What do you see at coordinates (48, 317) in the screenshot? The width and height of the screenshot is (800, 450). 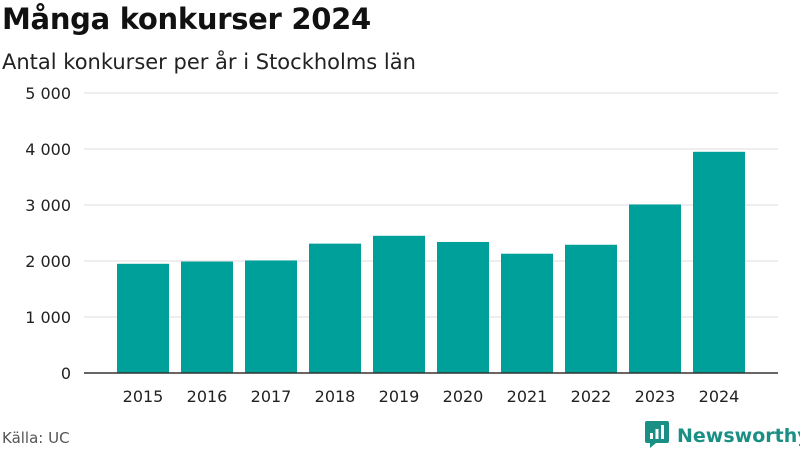 I see `y-tick-label: 1 000` at bounding box center [48, 317].